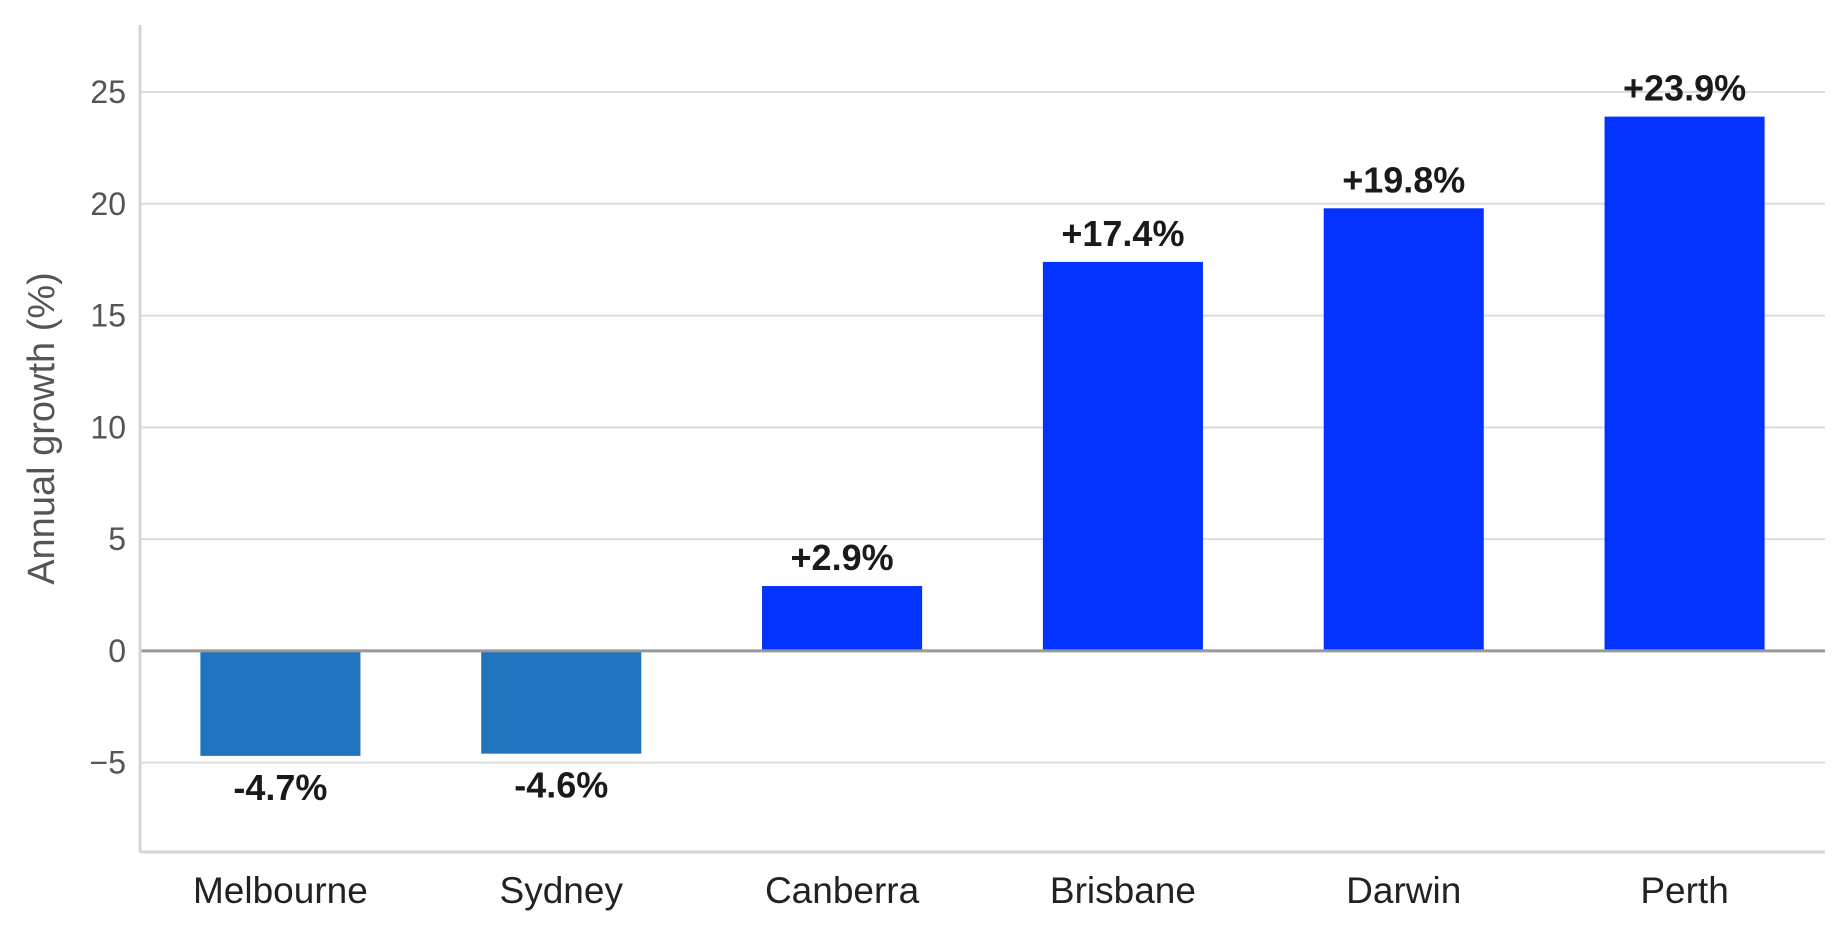 The width and height of the screenshot is (1843, 930). I want to click on x-tick-label: Sydney, so click(562, 890).